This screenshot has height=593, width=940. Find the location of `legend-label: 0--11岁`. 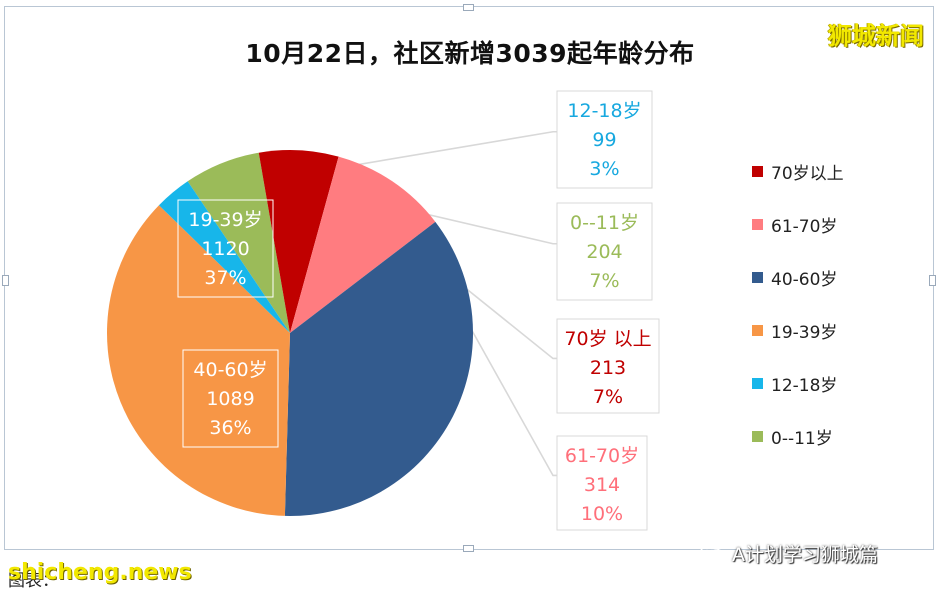

legend-label: 0--11岁 is located at coordinates (802, 438).